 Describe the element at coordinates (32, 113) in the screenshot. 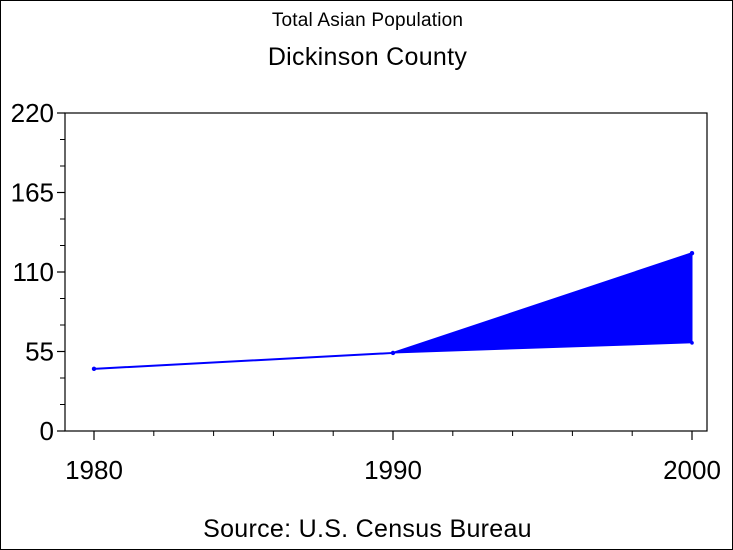

I see `y-tick-label: 220` at that location.